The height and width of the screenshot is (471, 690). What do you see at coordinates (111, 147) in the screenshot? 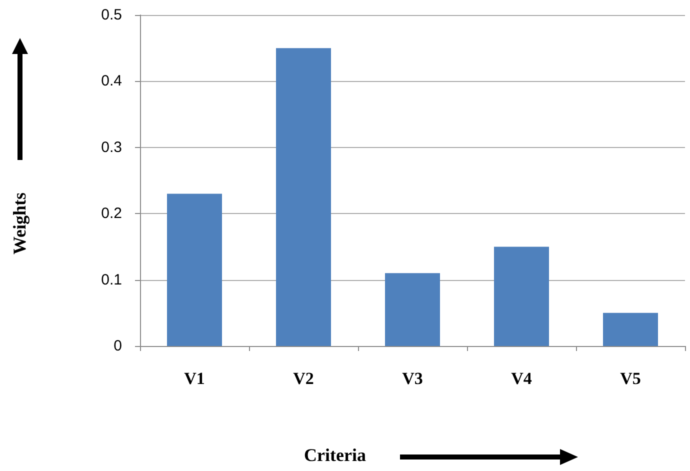
I see `y-tick-label: 0.3` at bounding box center [111, 147].